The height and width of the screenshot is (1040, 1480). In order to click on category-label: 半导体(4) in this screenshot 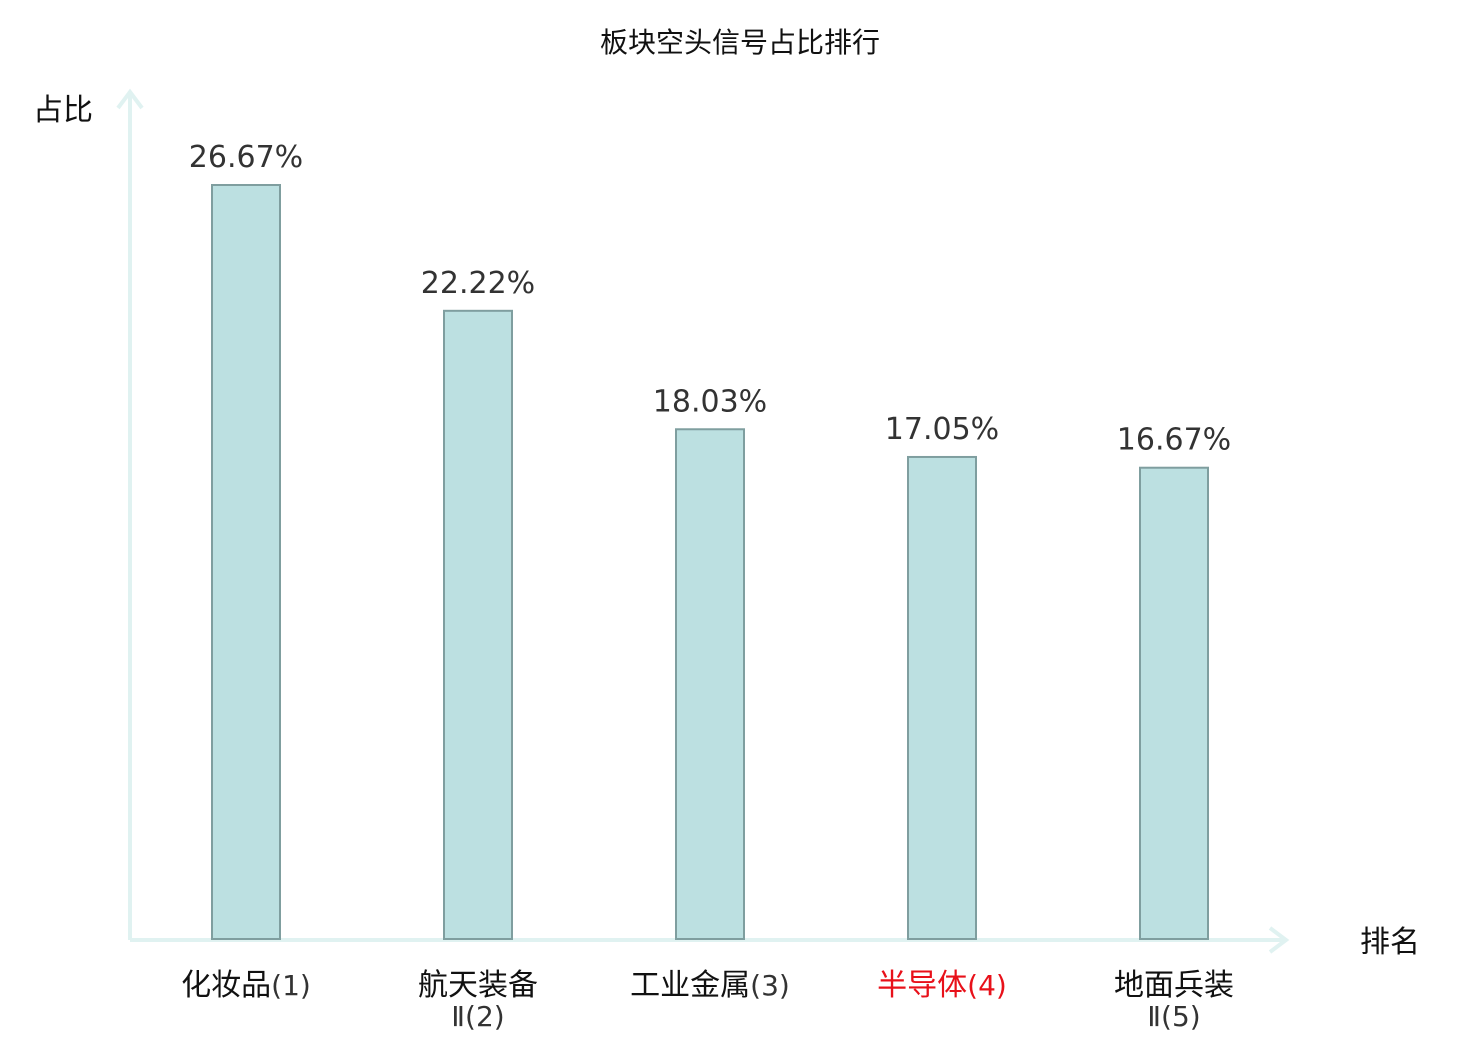, I will do `click(942, 985)`.